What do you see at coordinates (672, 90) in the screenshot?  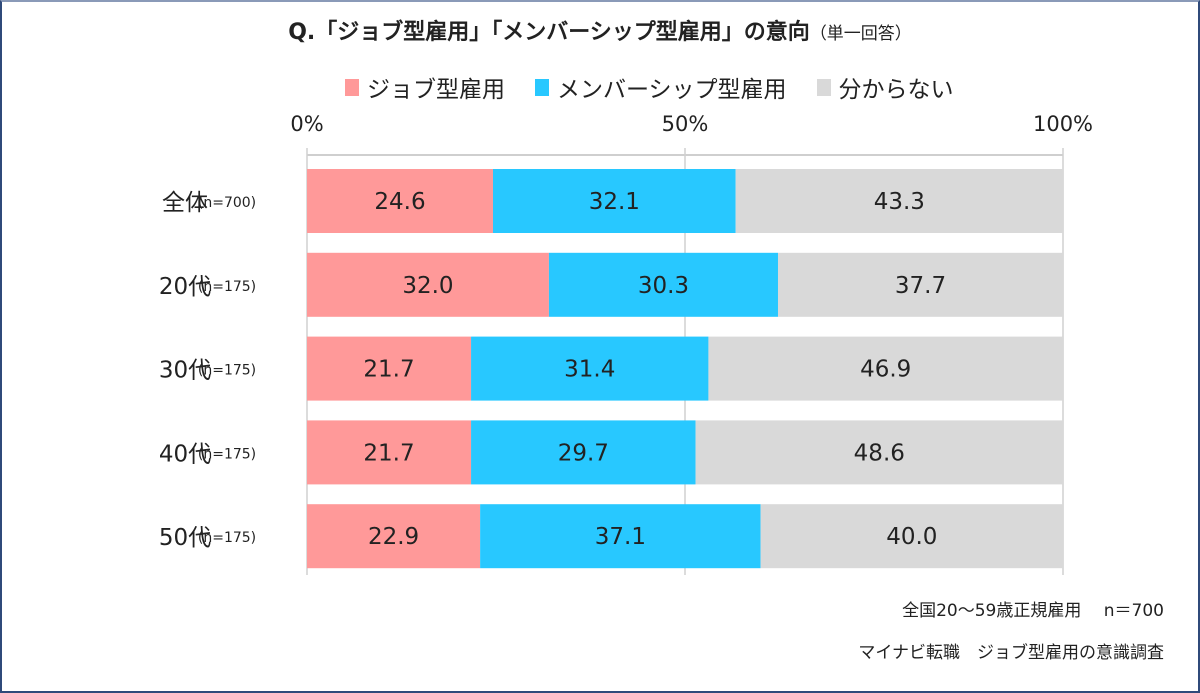 I see `legend-label: メンバーシップ型雇用` at bounding box center [672, 90].